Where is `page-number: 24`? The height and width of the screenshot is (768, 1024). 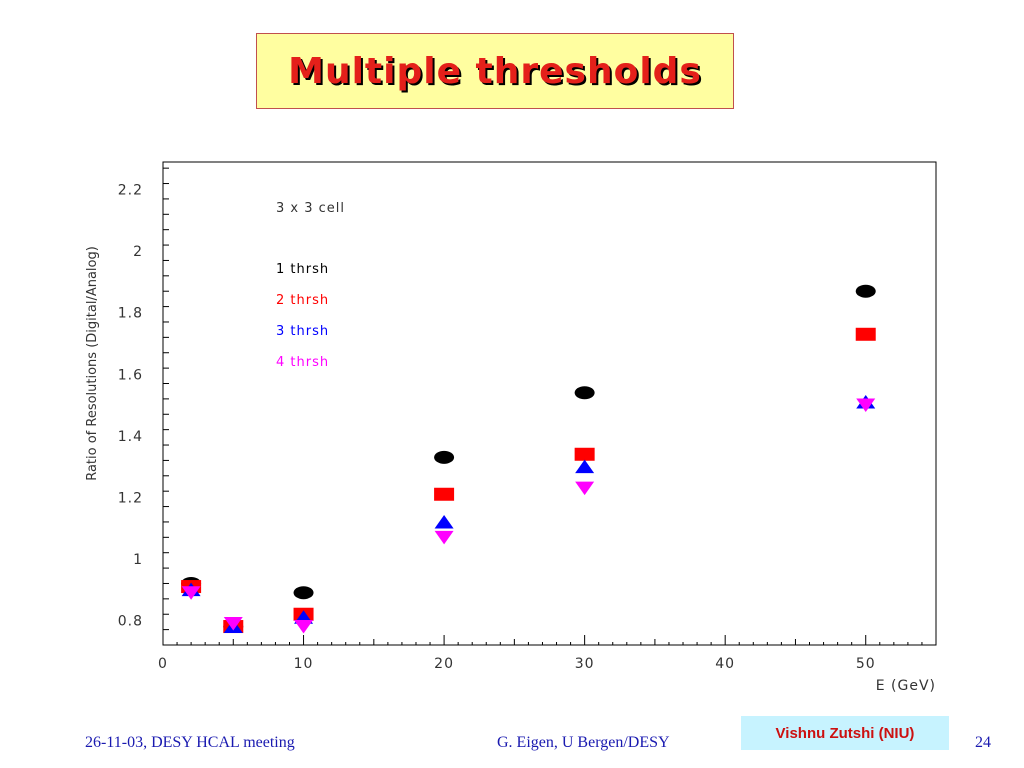
page-number: 24 is located at coordinates (983, 742).